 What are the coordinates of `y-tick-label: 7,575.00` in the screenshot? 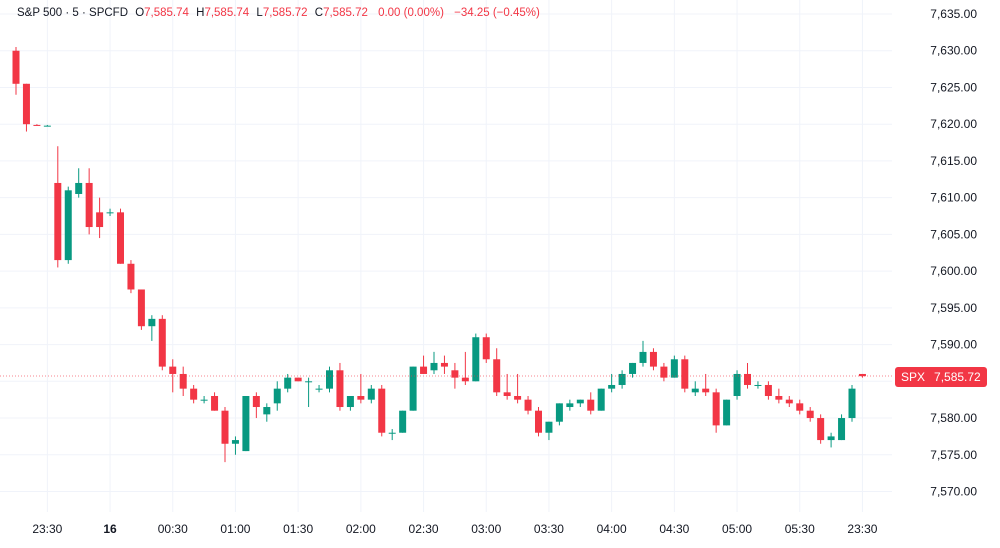 It's located at (953, 455).